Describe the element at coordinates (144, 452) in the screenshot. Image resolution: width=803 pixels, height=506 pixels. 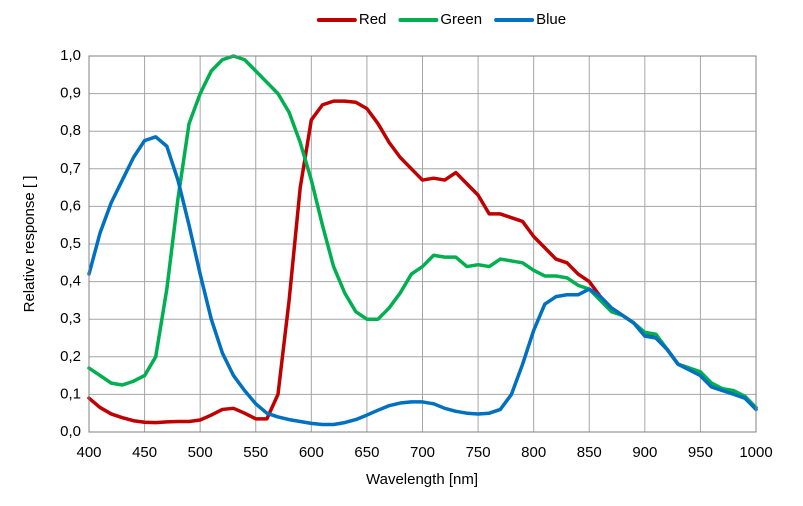
I see `x-tick-label: 450` at that location.